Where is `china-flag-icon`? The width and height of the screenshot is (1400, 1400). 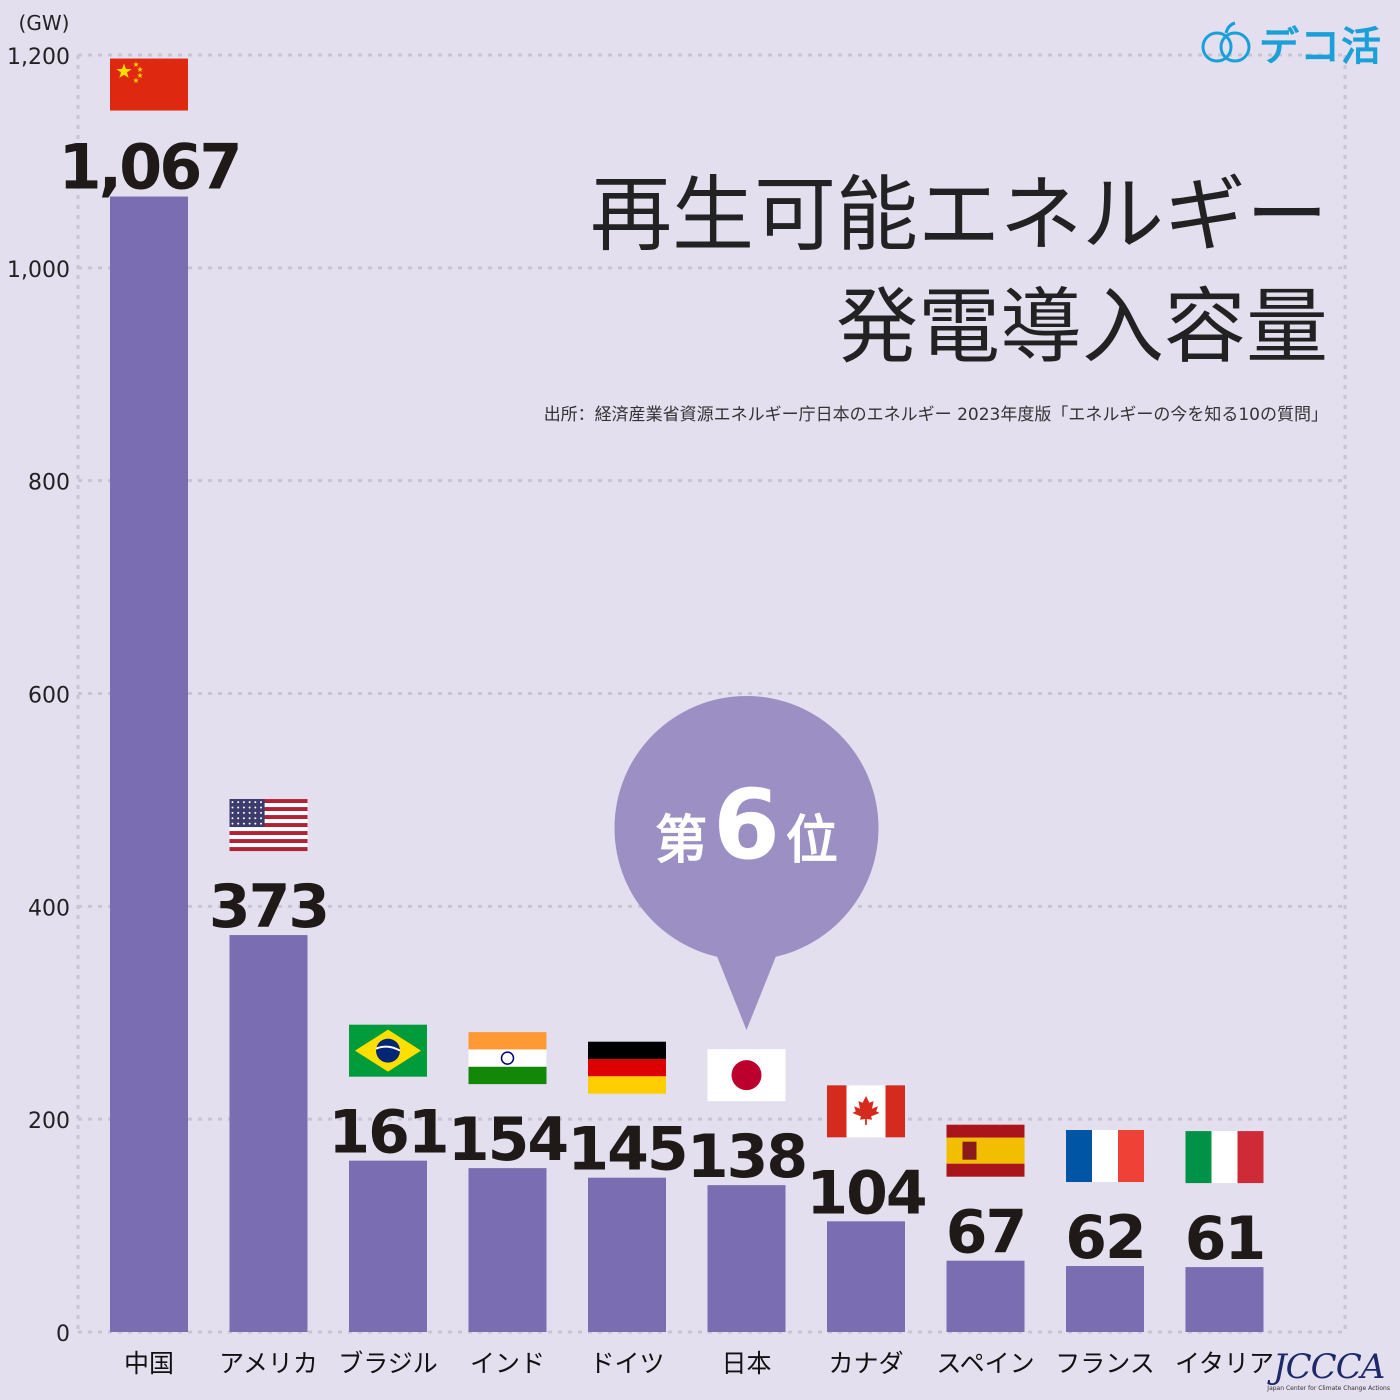 china-flag-icon is located at coordinates (149, 84).